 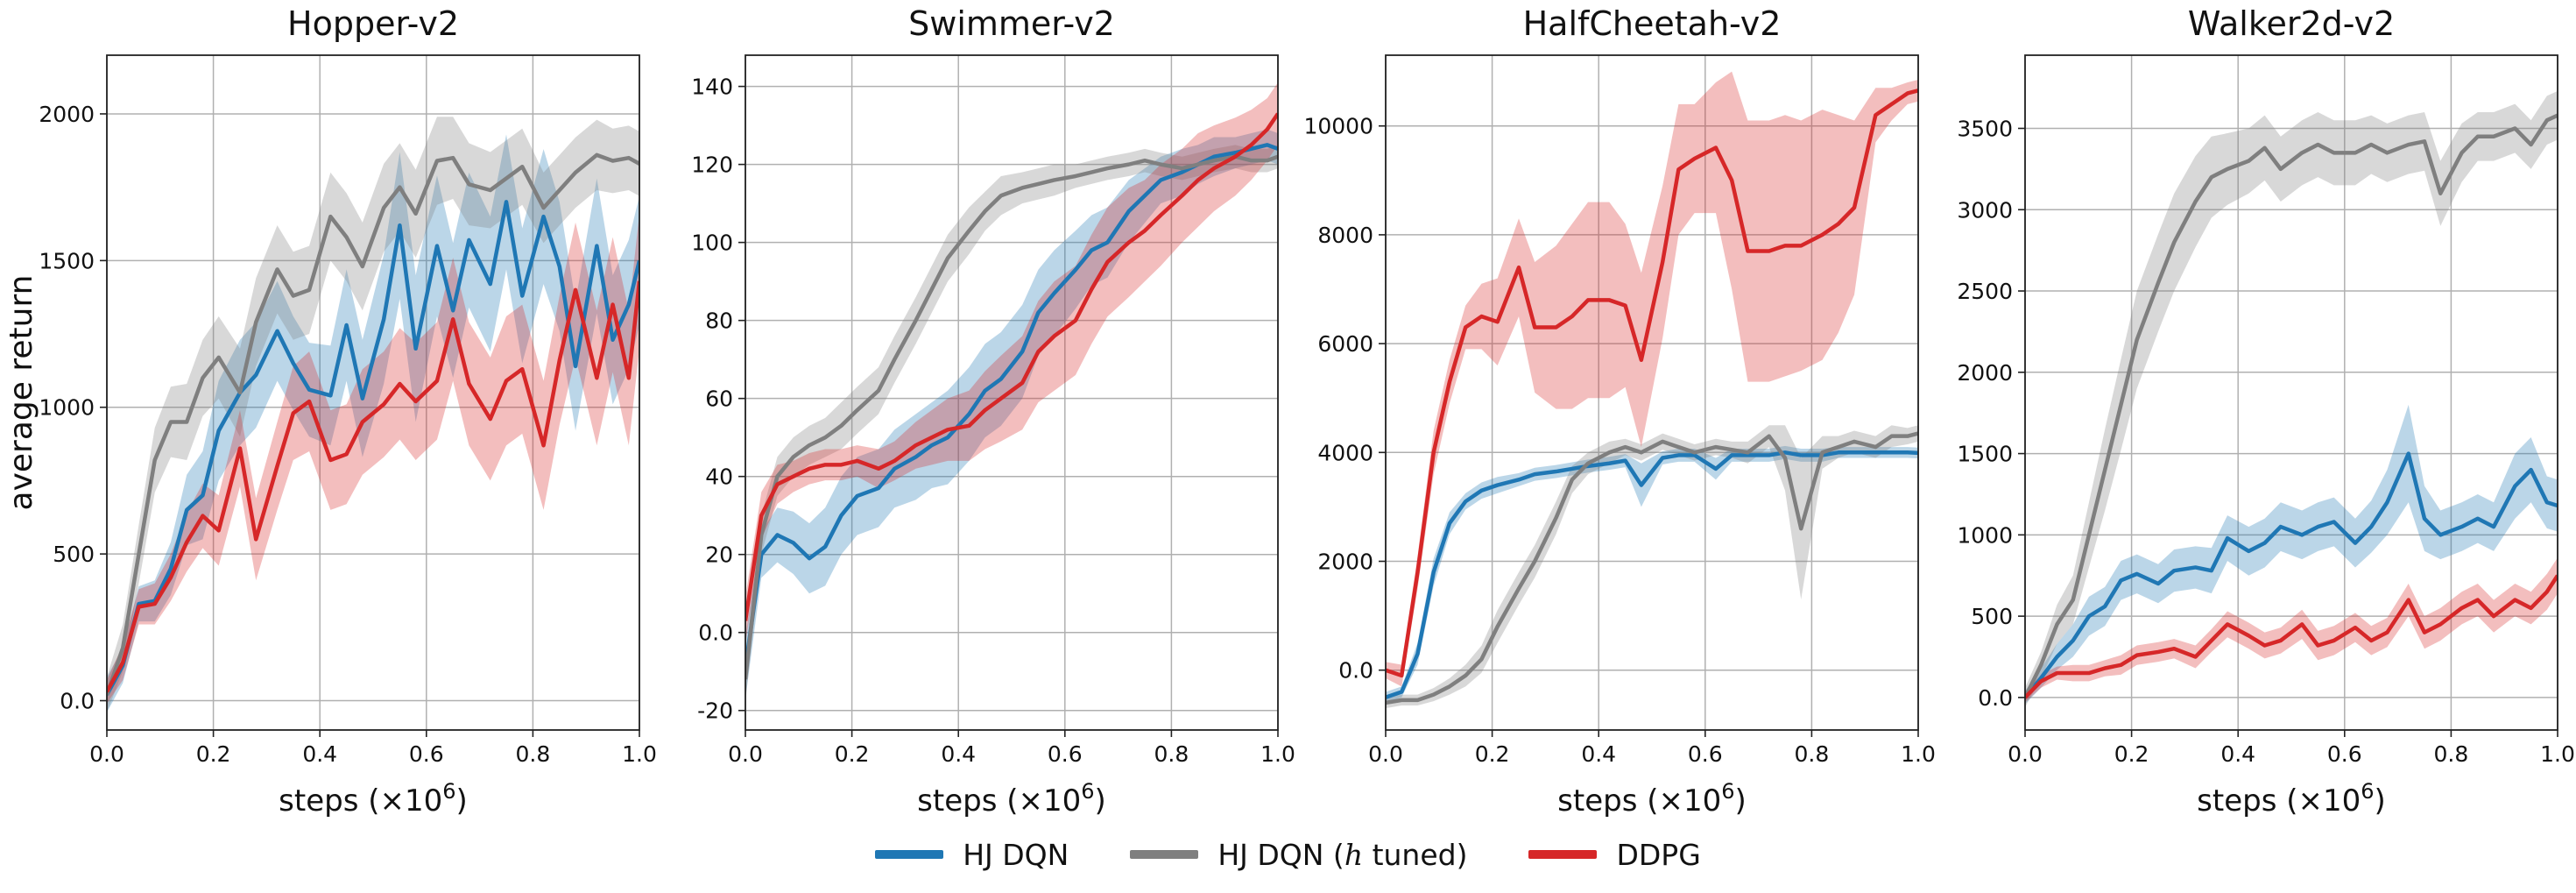 I want to click on y-tick-label: 140, so click(x=712, y=87).